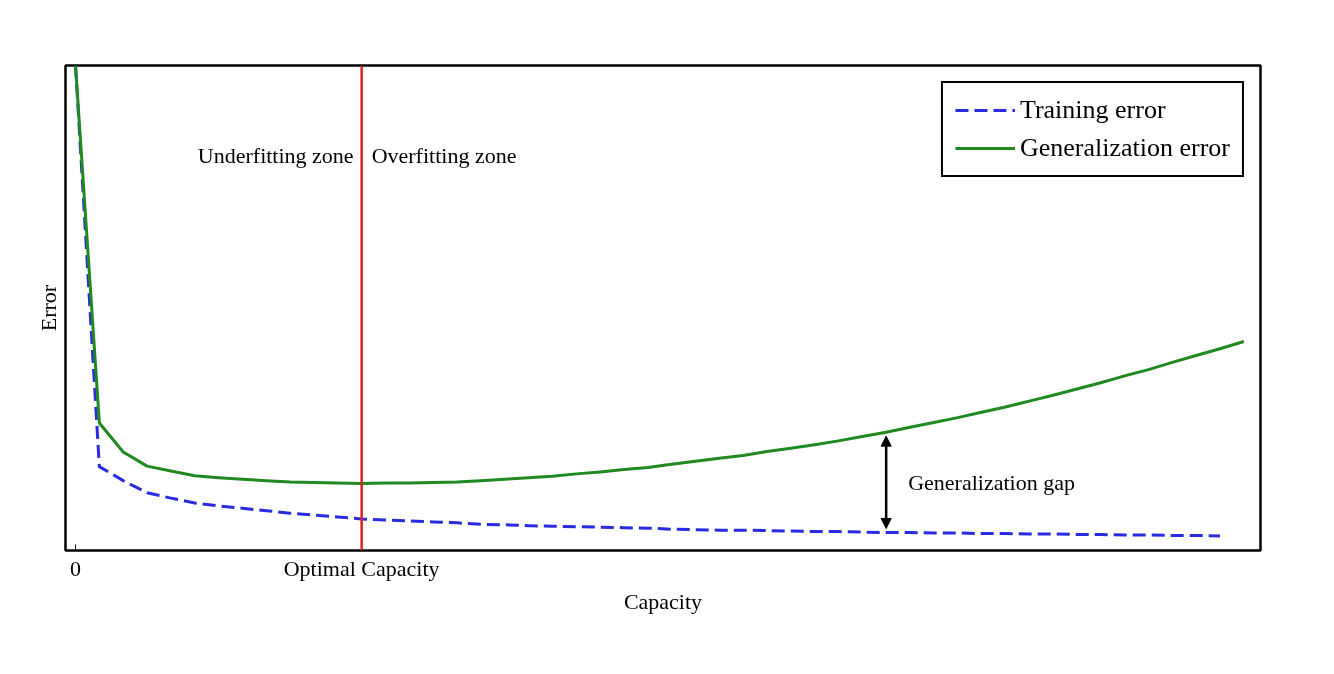 This screenshot has width=1334, height=674. Describe the element at coordinates (991, 482) in the screenshot. I see `annotation: Generalization gap` at that location.